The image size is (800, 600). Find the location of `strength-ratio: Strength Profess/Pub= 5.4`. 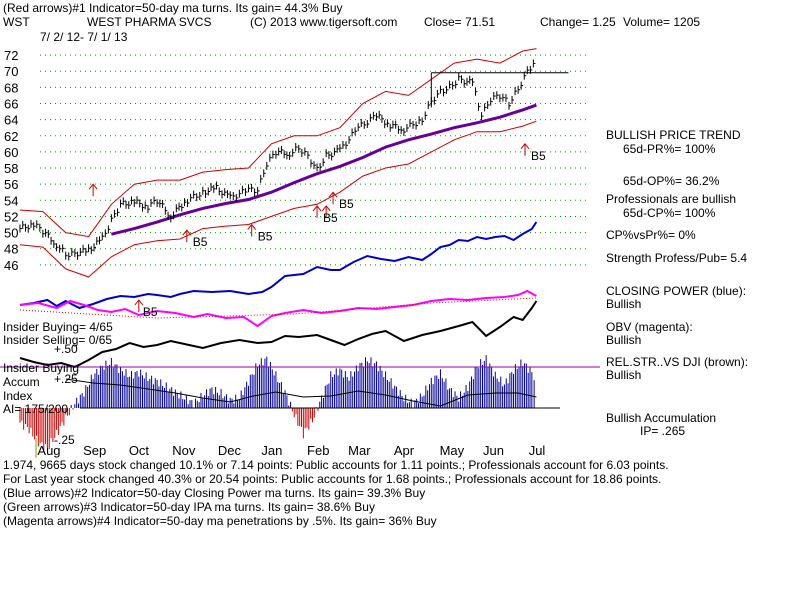

strength-ratio: Strength Profess/Pub= 5.4 is located at coordinates (677, 258).